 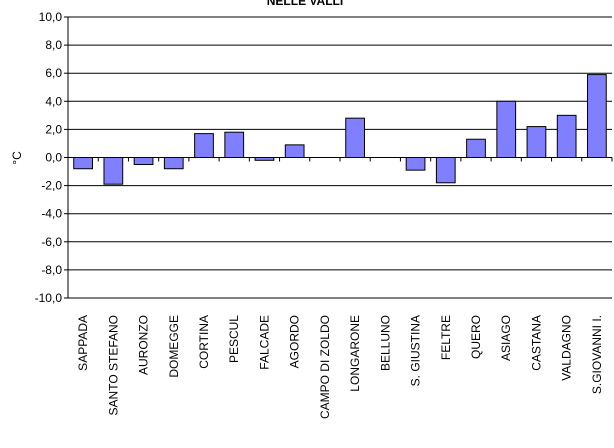 What do you see at coordinates (446, 337) in the screenshot?
I see `x-tick-label: FELTRE` at bounding box center [446, 337].